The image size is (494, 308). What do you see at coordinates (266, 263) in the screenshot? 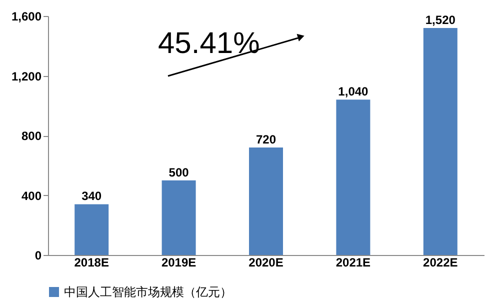
I see `x-tick-label: 2020E` at bounding box center [266, 263].